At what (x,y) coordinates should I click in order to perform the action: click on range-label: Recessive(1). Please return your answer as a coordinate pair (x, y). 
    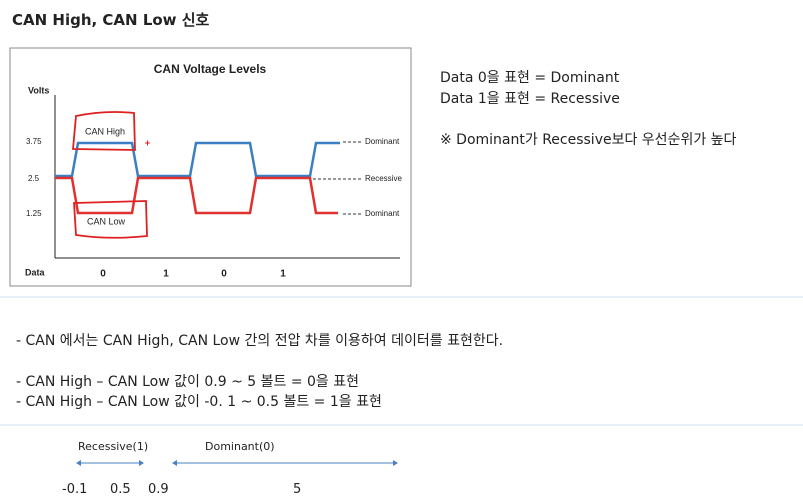
    Looking at the image, I should click on (113, 446).